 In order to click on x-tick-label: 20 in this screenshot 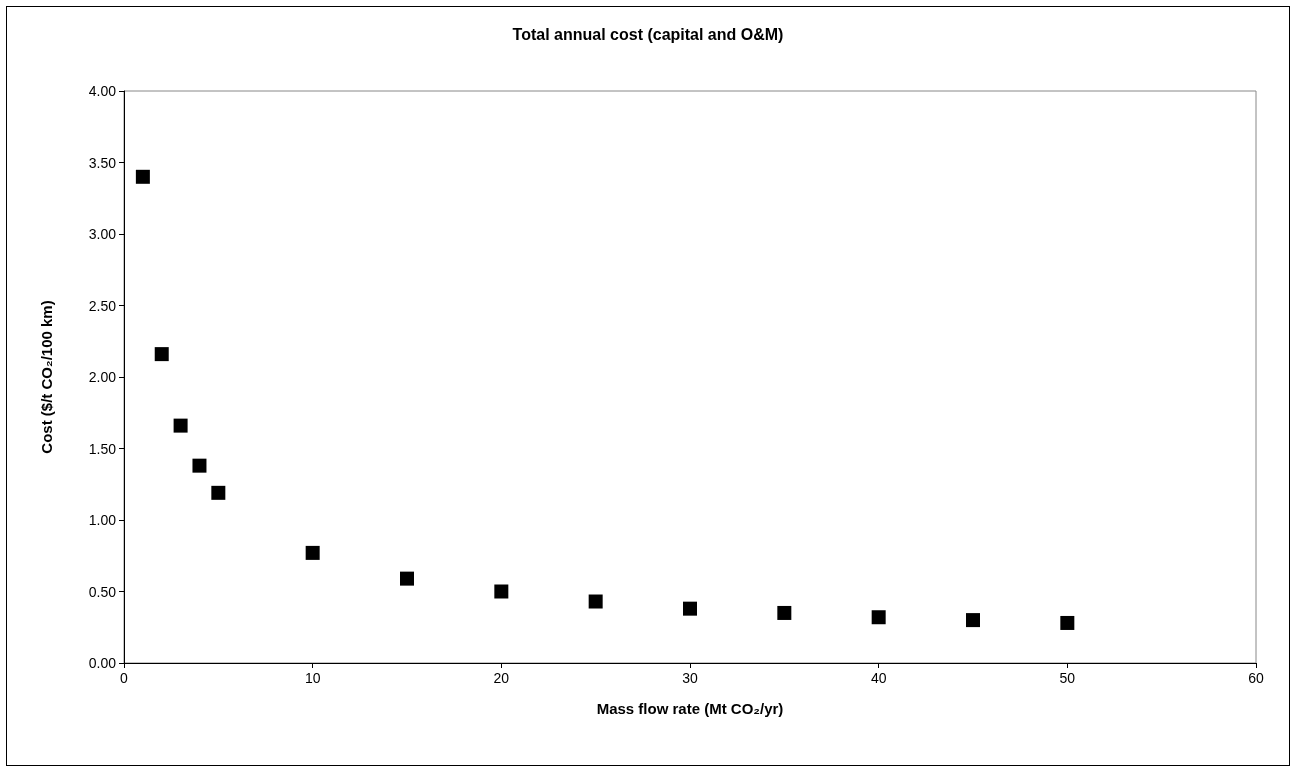, I will do `click(501, 678)`.